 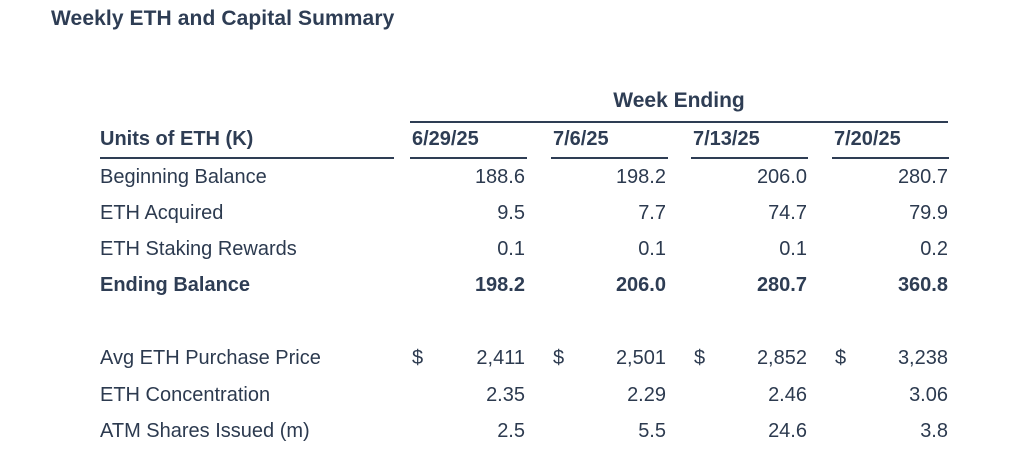 I want to click on row-label-eth-staking-rewards: ETH Staking Rewards, so click(x=198, y=249).